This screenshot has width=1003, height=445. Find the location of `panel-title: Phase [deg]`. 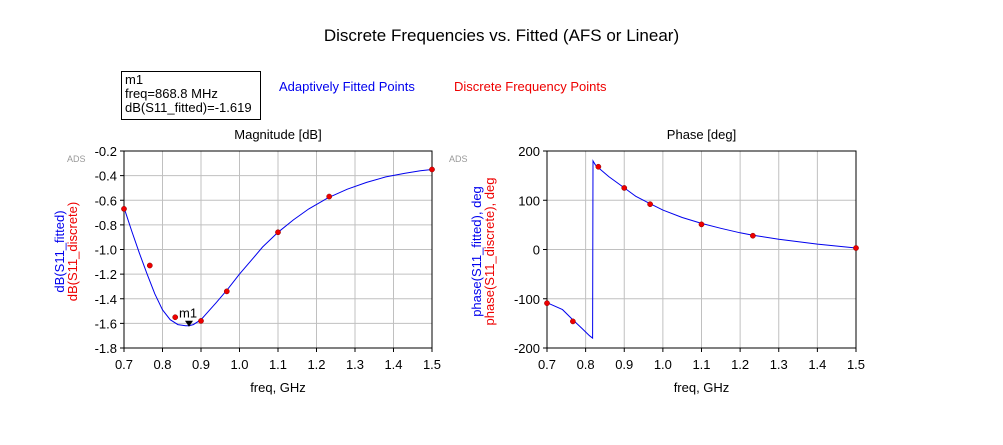

panel-title: Phase [deg] is located at coordinates (701, 134).